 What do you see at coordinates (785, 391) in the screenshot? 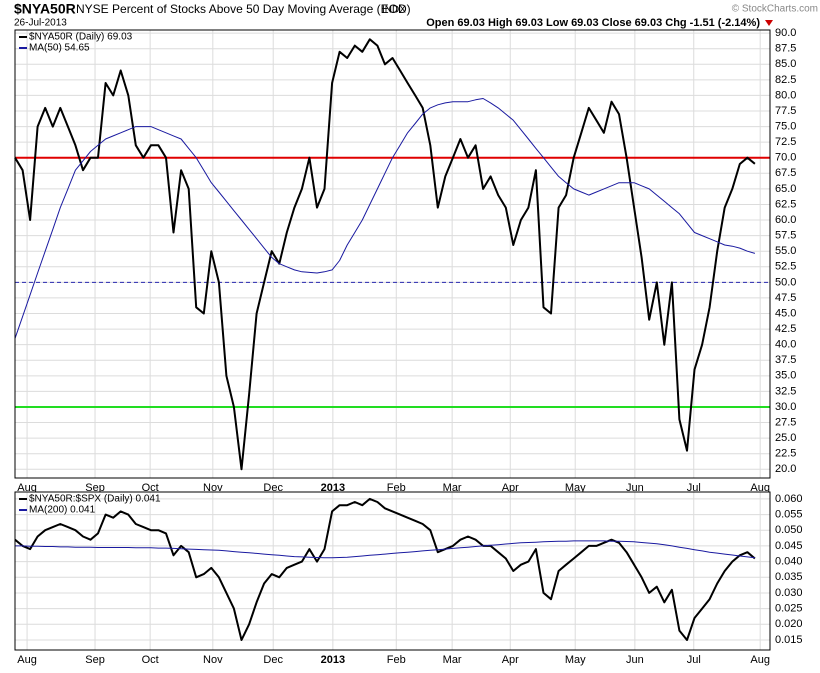
I see `y-tick-label: 32.5` at bounding box center [785, 391].